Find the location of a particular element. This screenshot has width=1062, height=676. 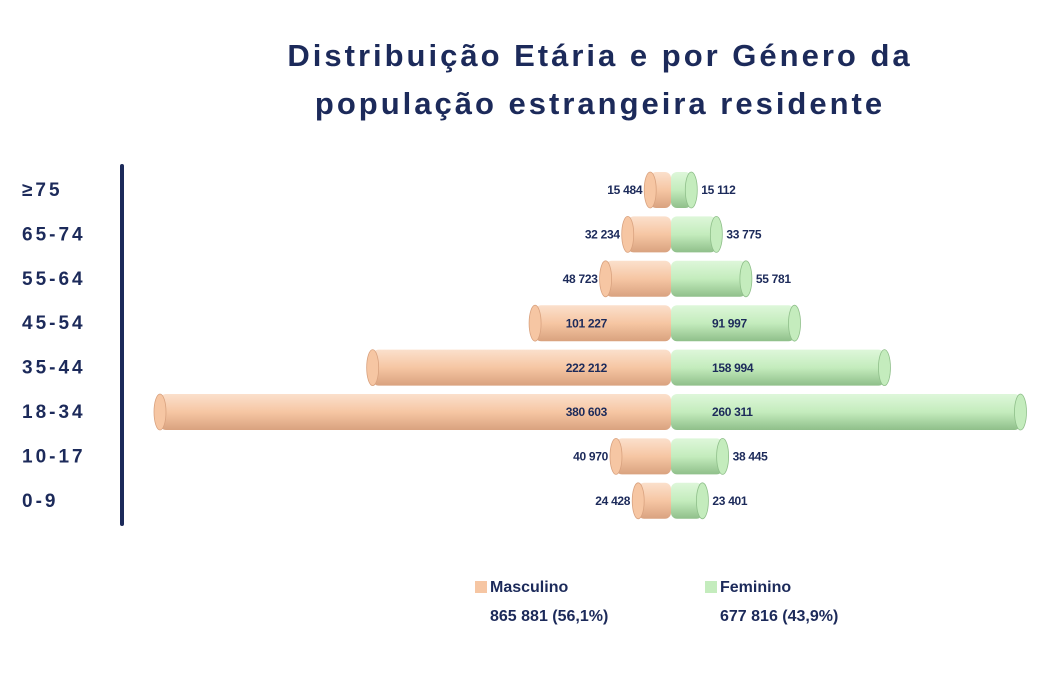

legend-note: 677 816 (43,9%) is located at coordinates (779, 616).